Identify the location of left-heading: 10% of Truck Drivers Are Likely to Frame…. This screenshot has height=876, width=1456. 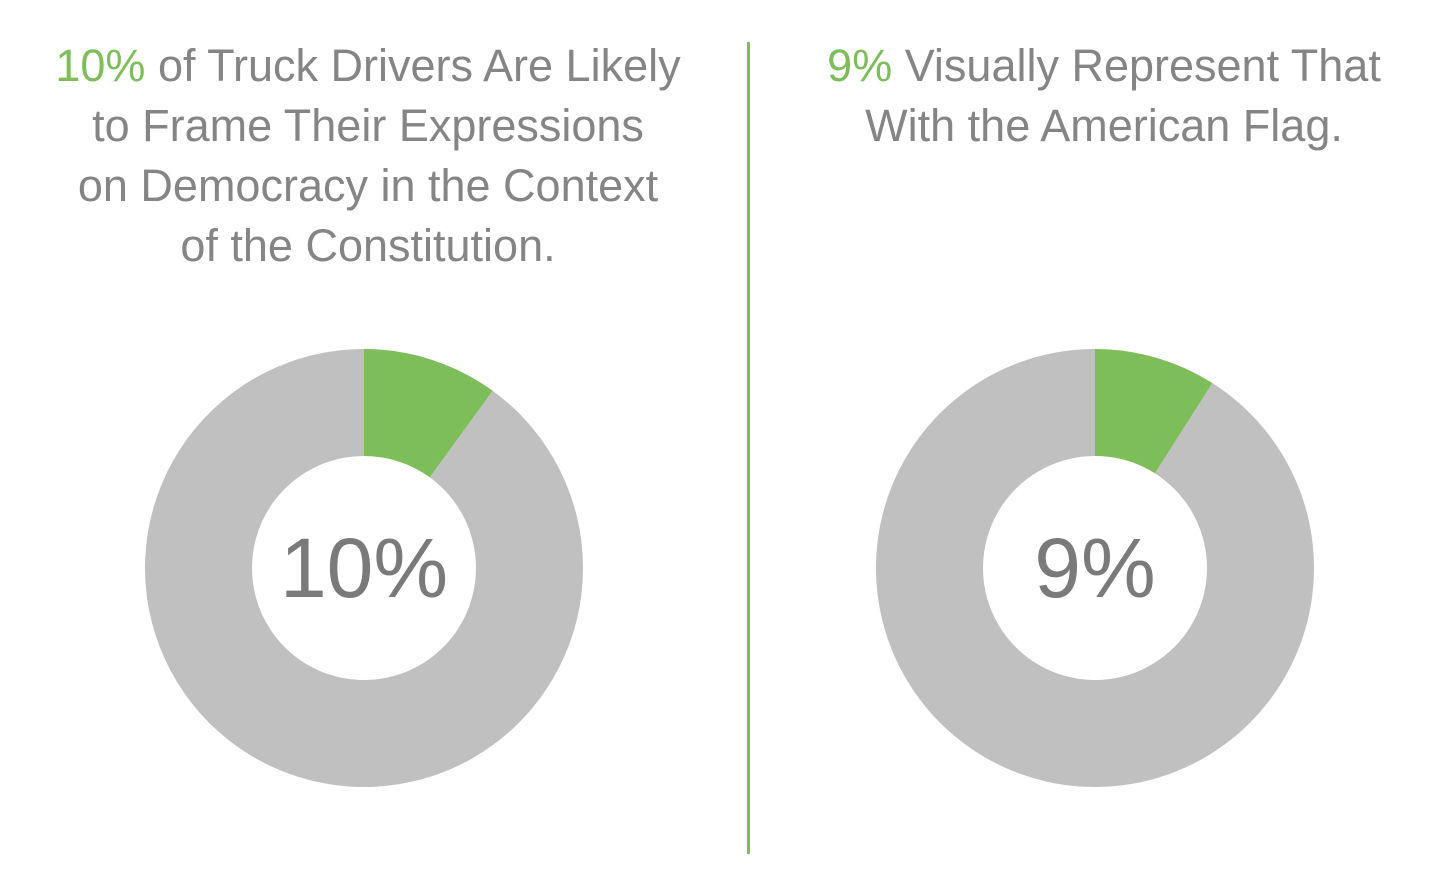
(368, 156).